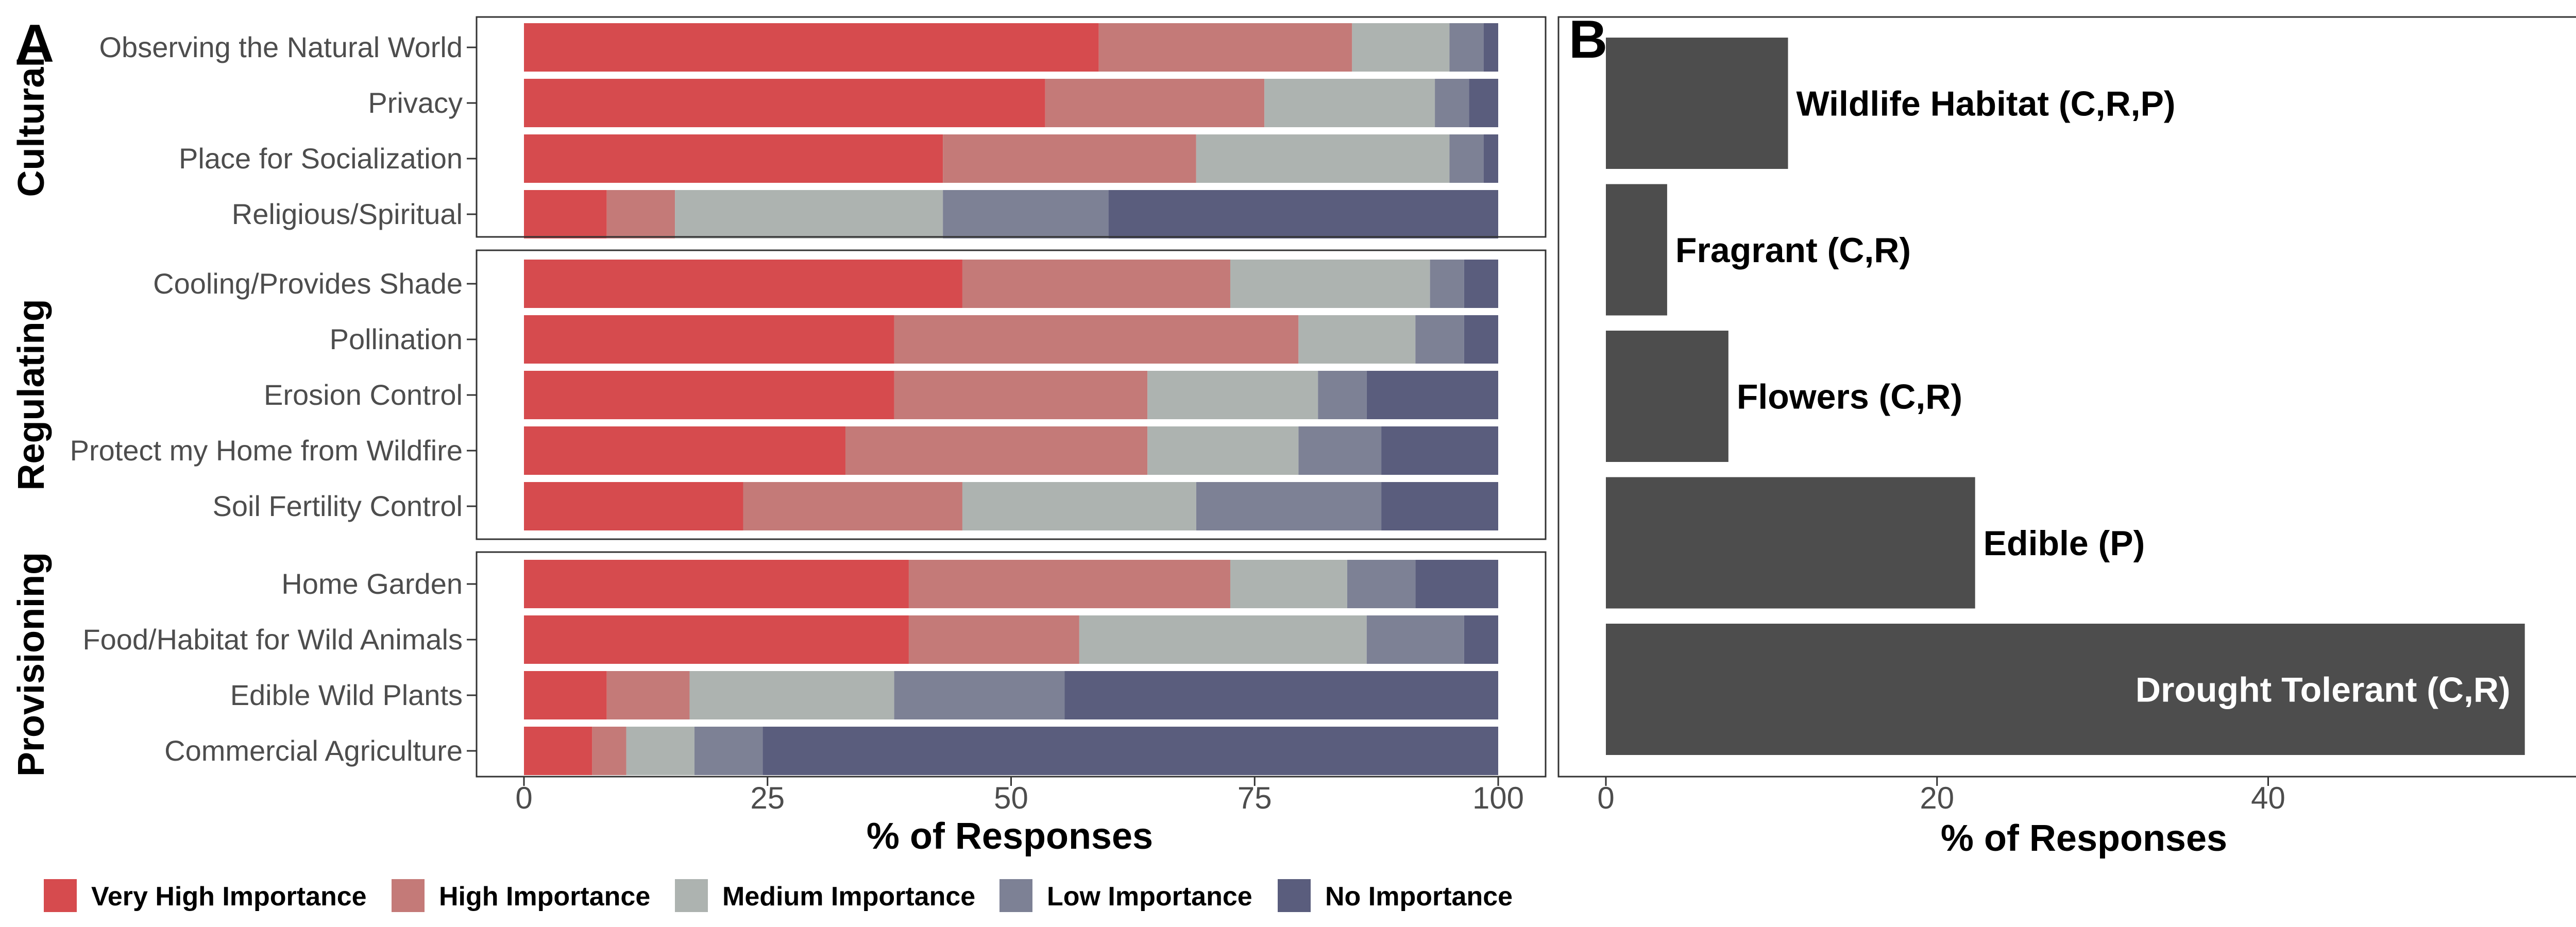 The height and width of the screenshot is (927, 2576). What do you see at coordinates (1010, 836) in the screenshot?
I see `panel-a-x-axis-title: % of Responses` at bounding box center [1010, 836].